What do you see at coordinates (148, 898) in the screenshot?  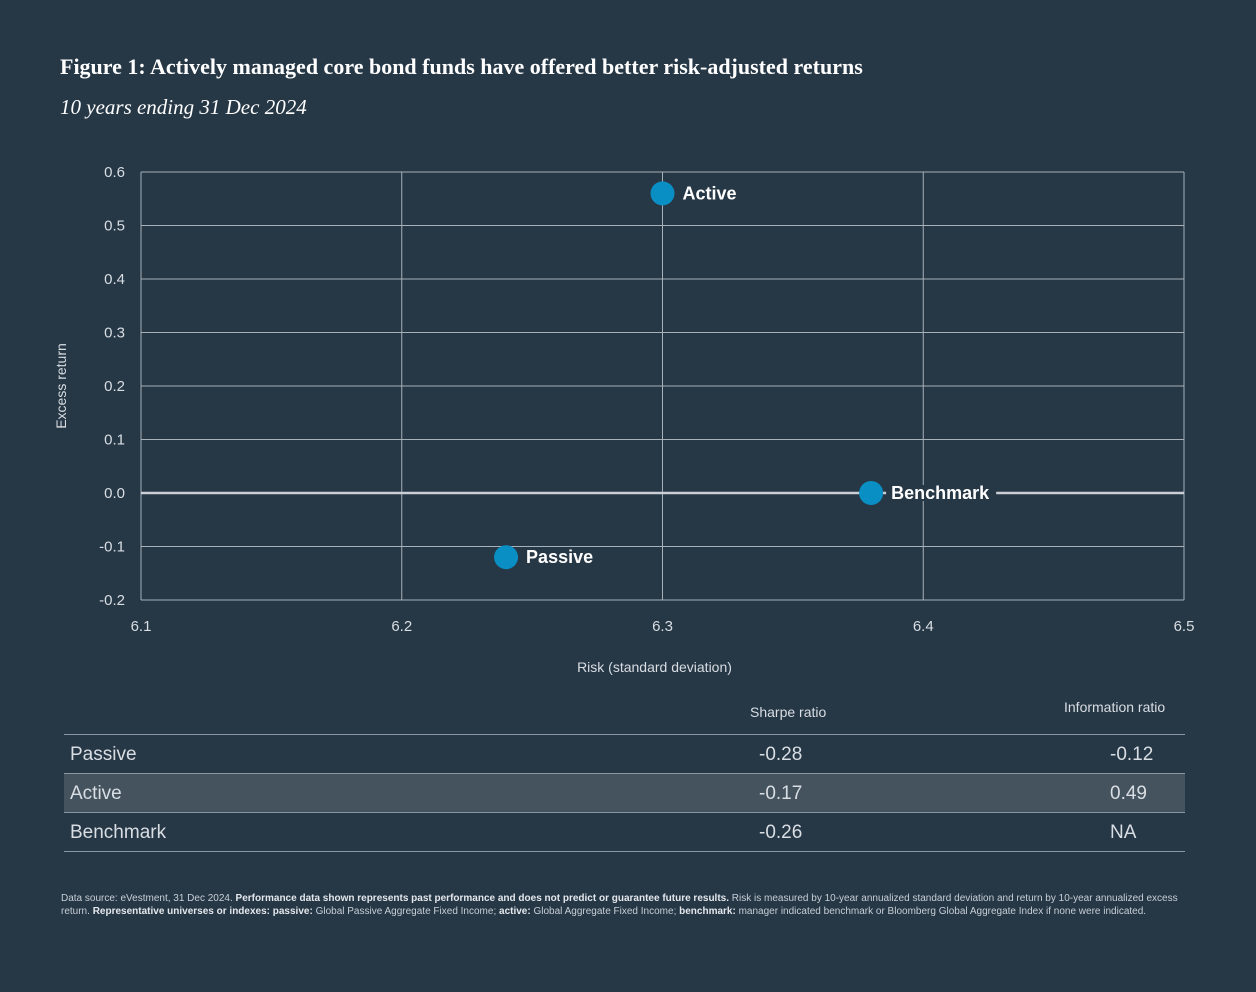 I see `footnote-text: Data source: eVestment, 31 Dec 2024.` at bounding box center [148, 898].